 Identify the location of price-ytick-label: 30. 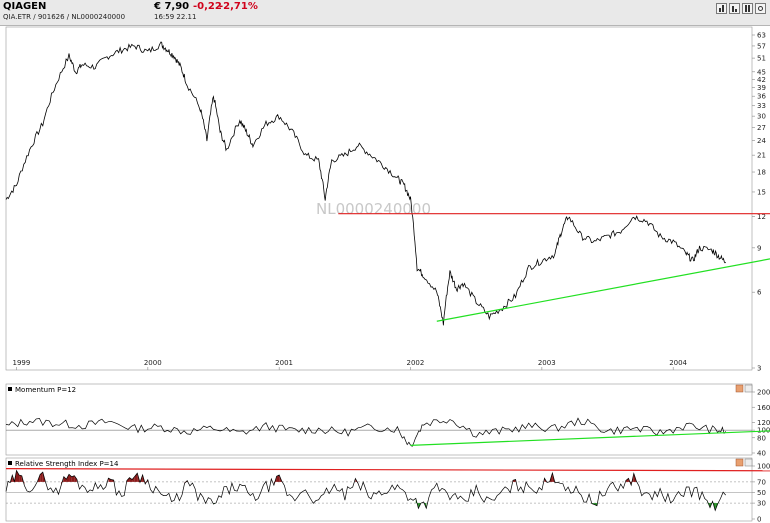
(761, 117).